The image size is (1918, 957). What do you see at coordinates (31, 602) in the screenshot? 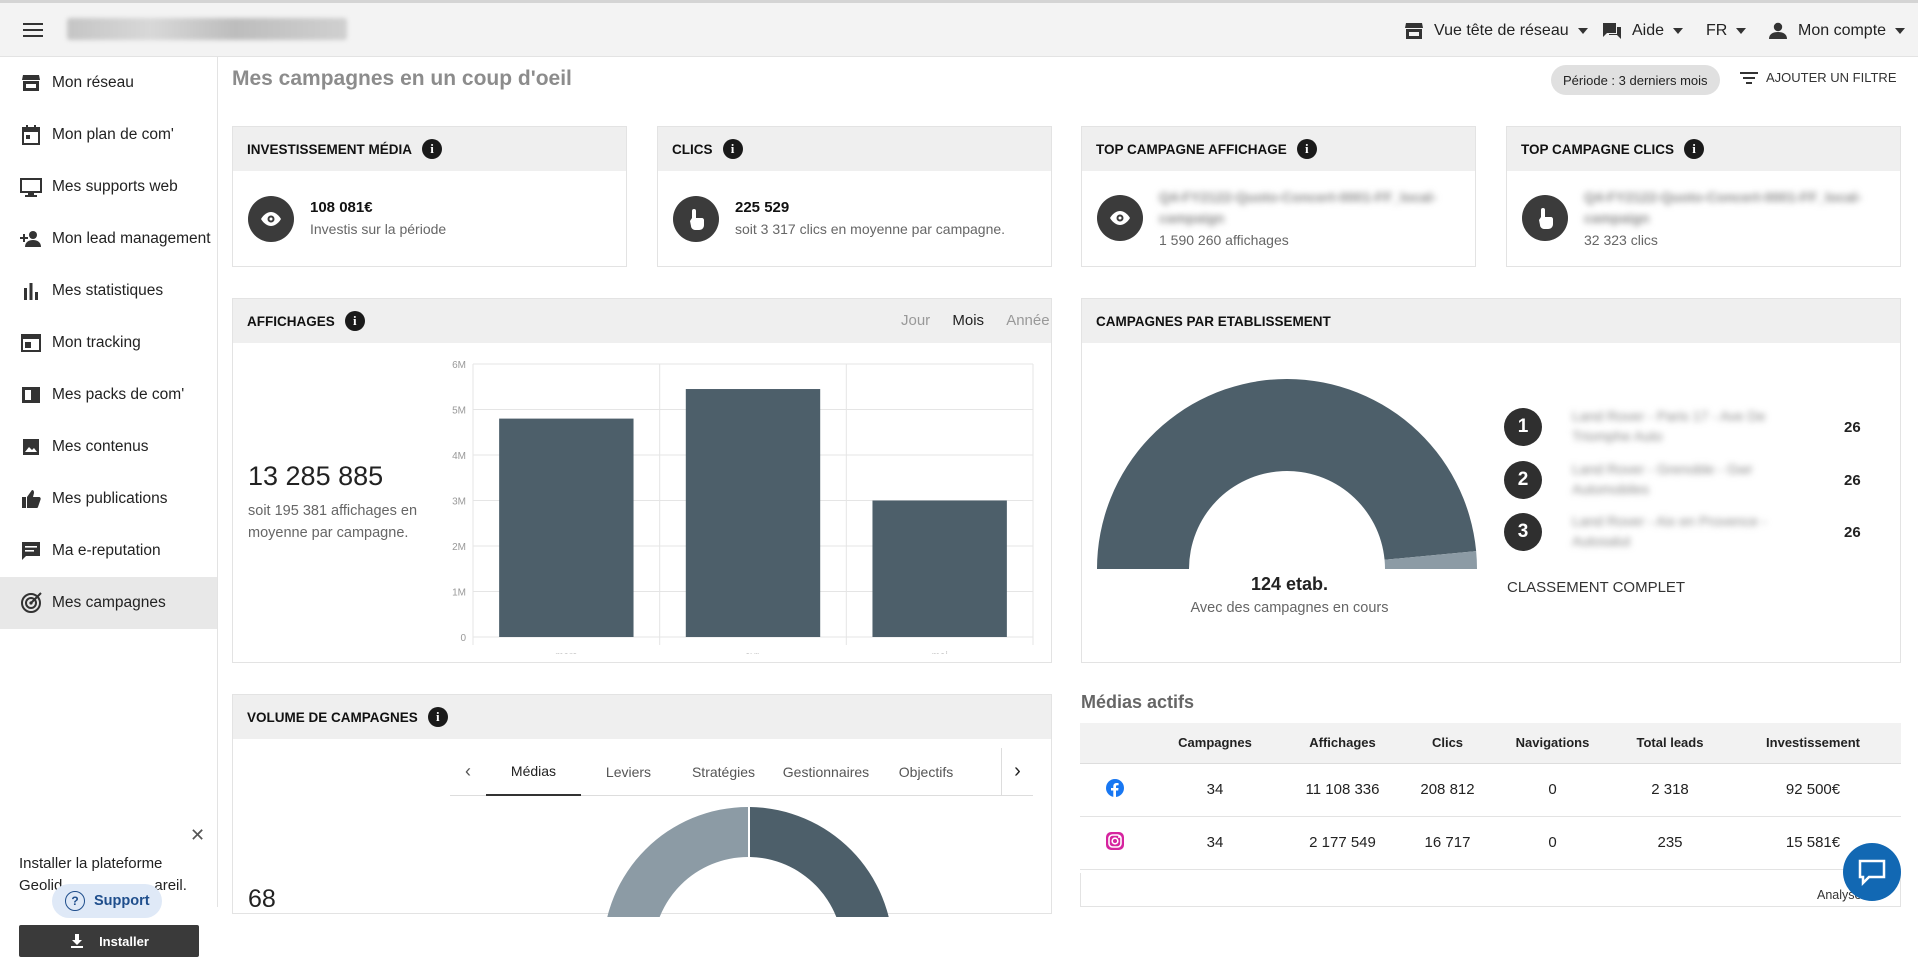
I see `target-icon` at bounding box center [31, 602].